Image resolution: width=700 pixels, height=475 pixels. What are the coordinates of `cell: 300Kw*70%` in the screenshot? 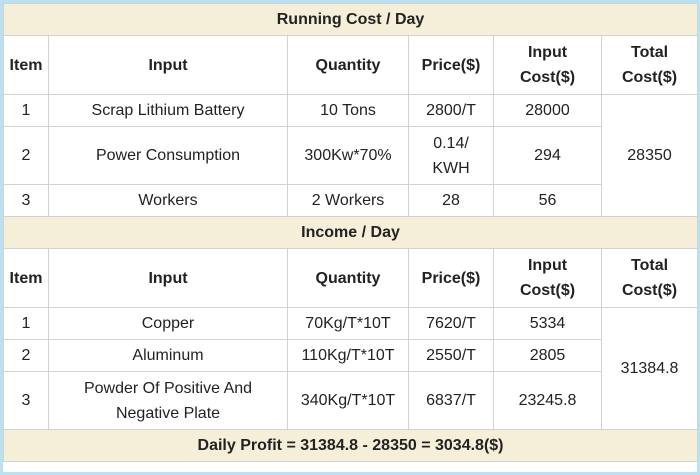 It's located at (348, 155).